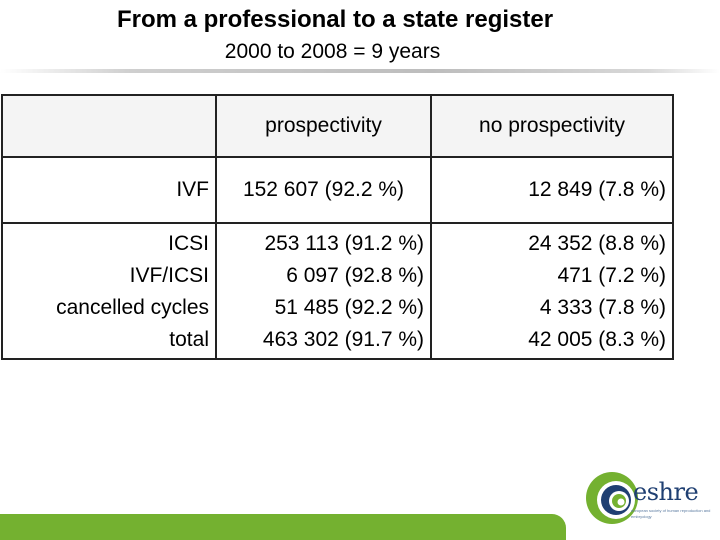  What do you see at coordinates (611, 275) in the screenshot?
I see `no-prospectivity-value: 471 (7.2 %)` at bounding box center [611, 275].